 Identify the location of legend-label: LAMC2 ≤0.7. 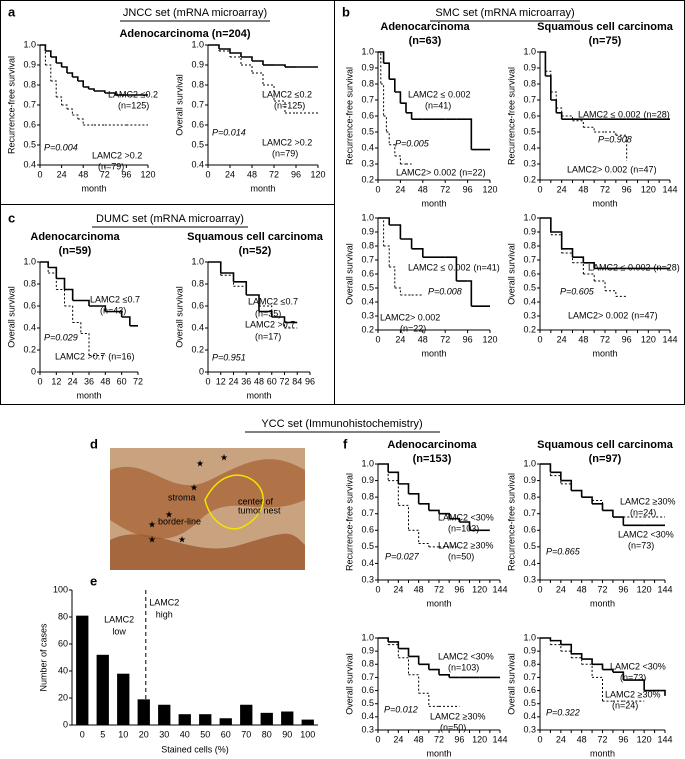
(273, 301).